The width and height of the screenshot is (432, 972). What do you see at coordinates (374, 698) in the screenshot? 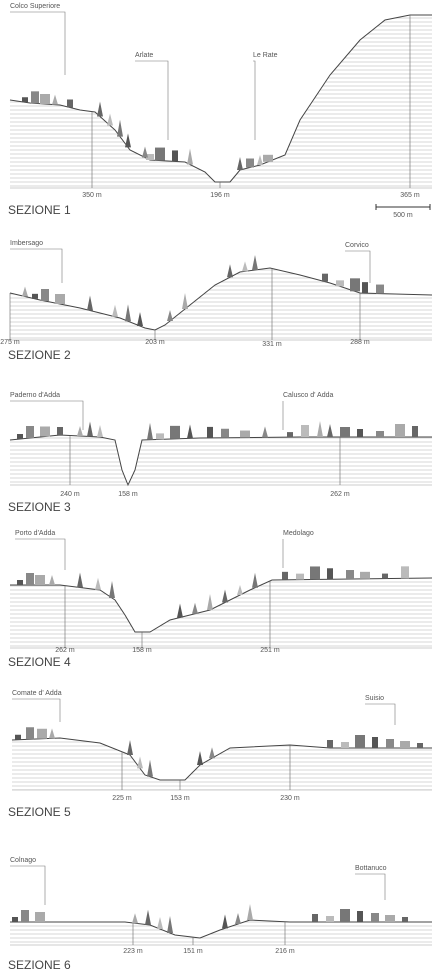
I see `place-label: Suisio` at bounding box center [374, 698].